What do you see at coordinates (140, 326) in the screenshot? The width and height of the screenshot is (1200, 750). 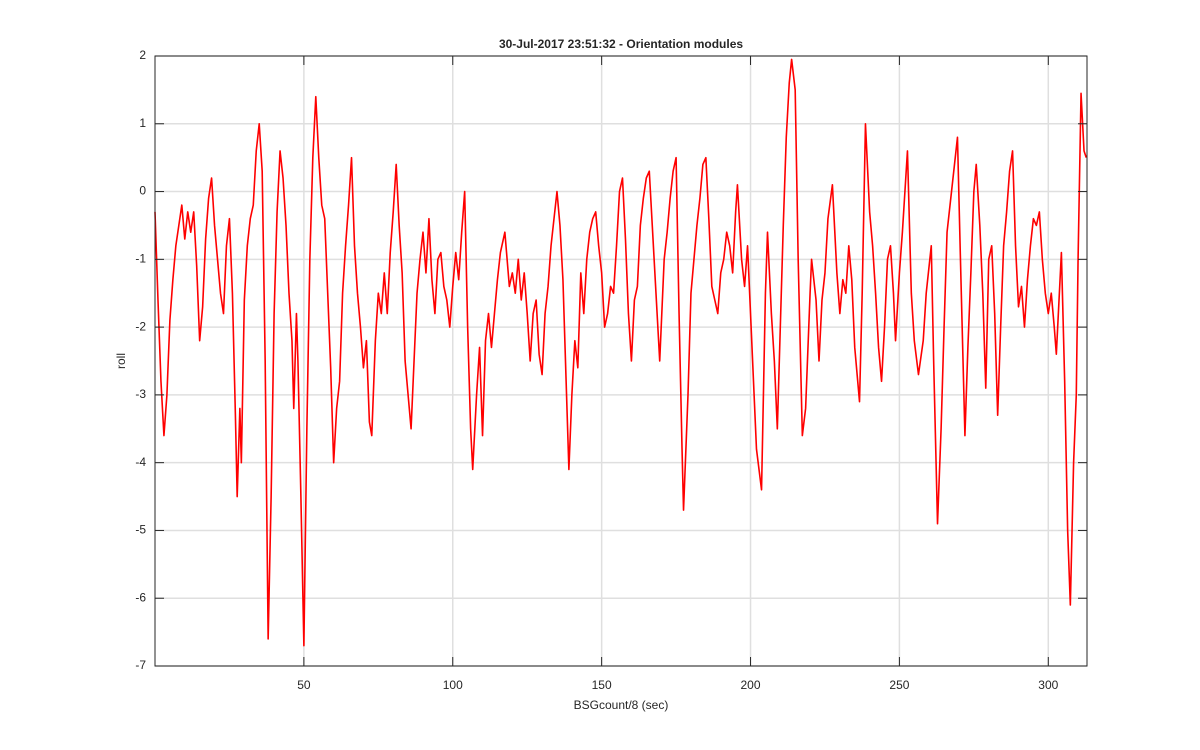 I see `y-tick-label: -2` at bounding box center [140, 326].